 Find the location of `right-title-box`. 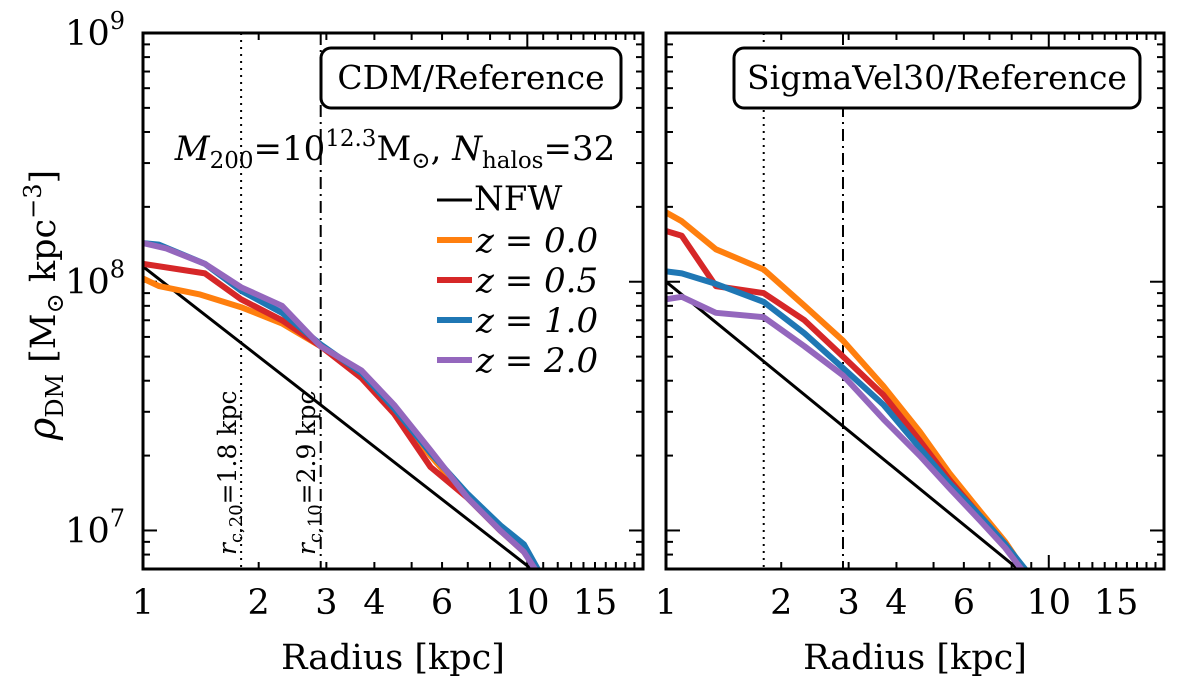

right-title-box is located at coordinates (937, 78).